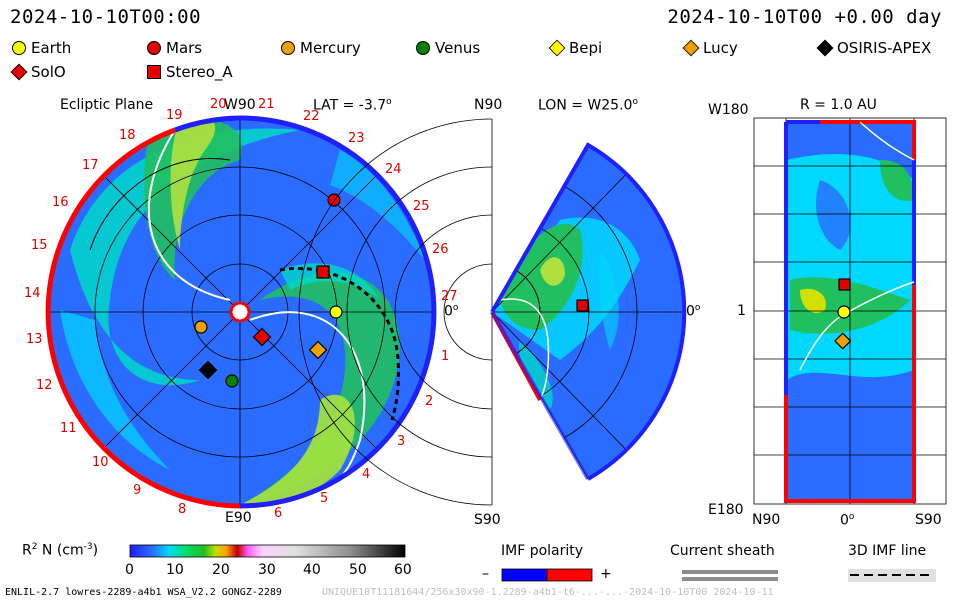  I want to click on imf-plus: +, so click(606, 574).